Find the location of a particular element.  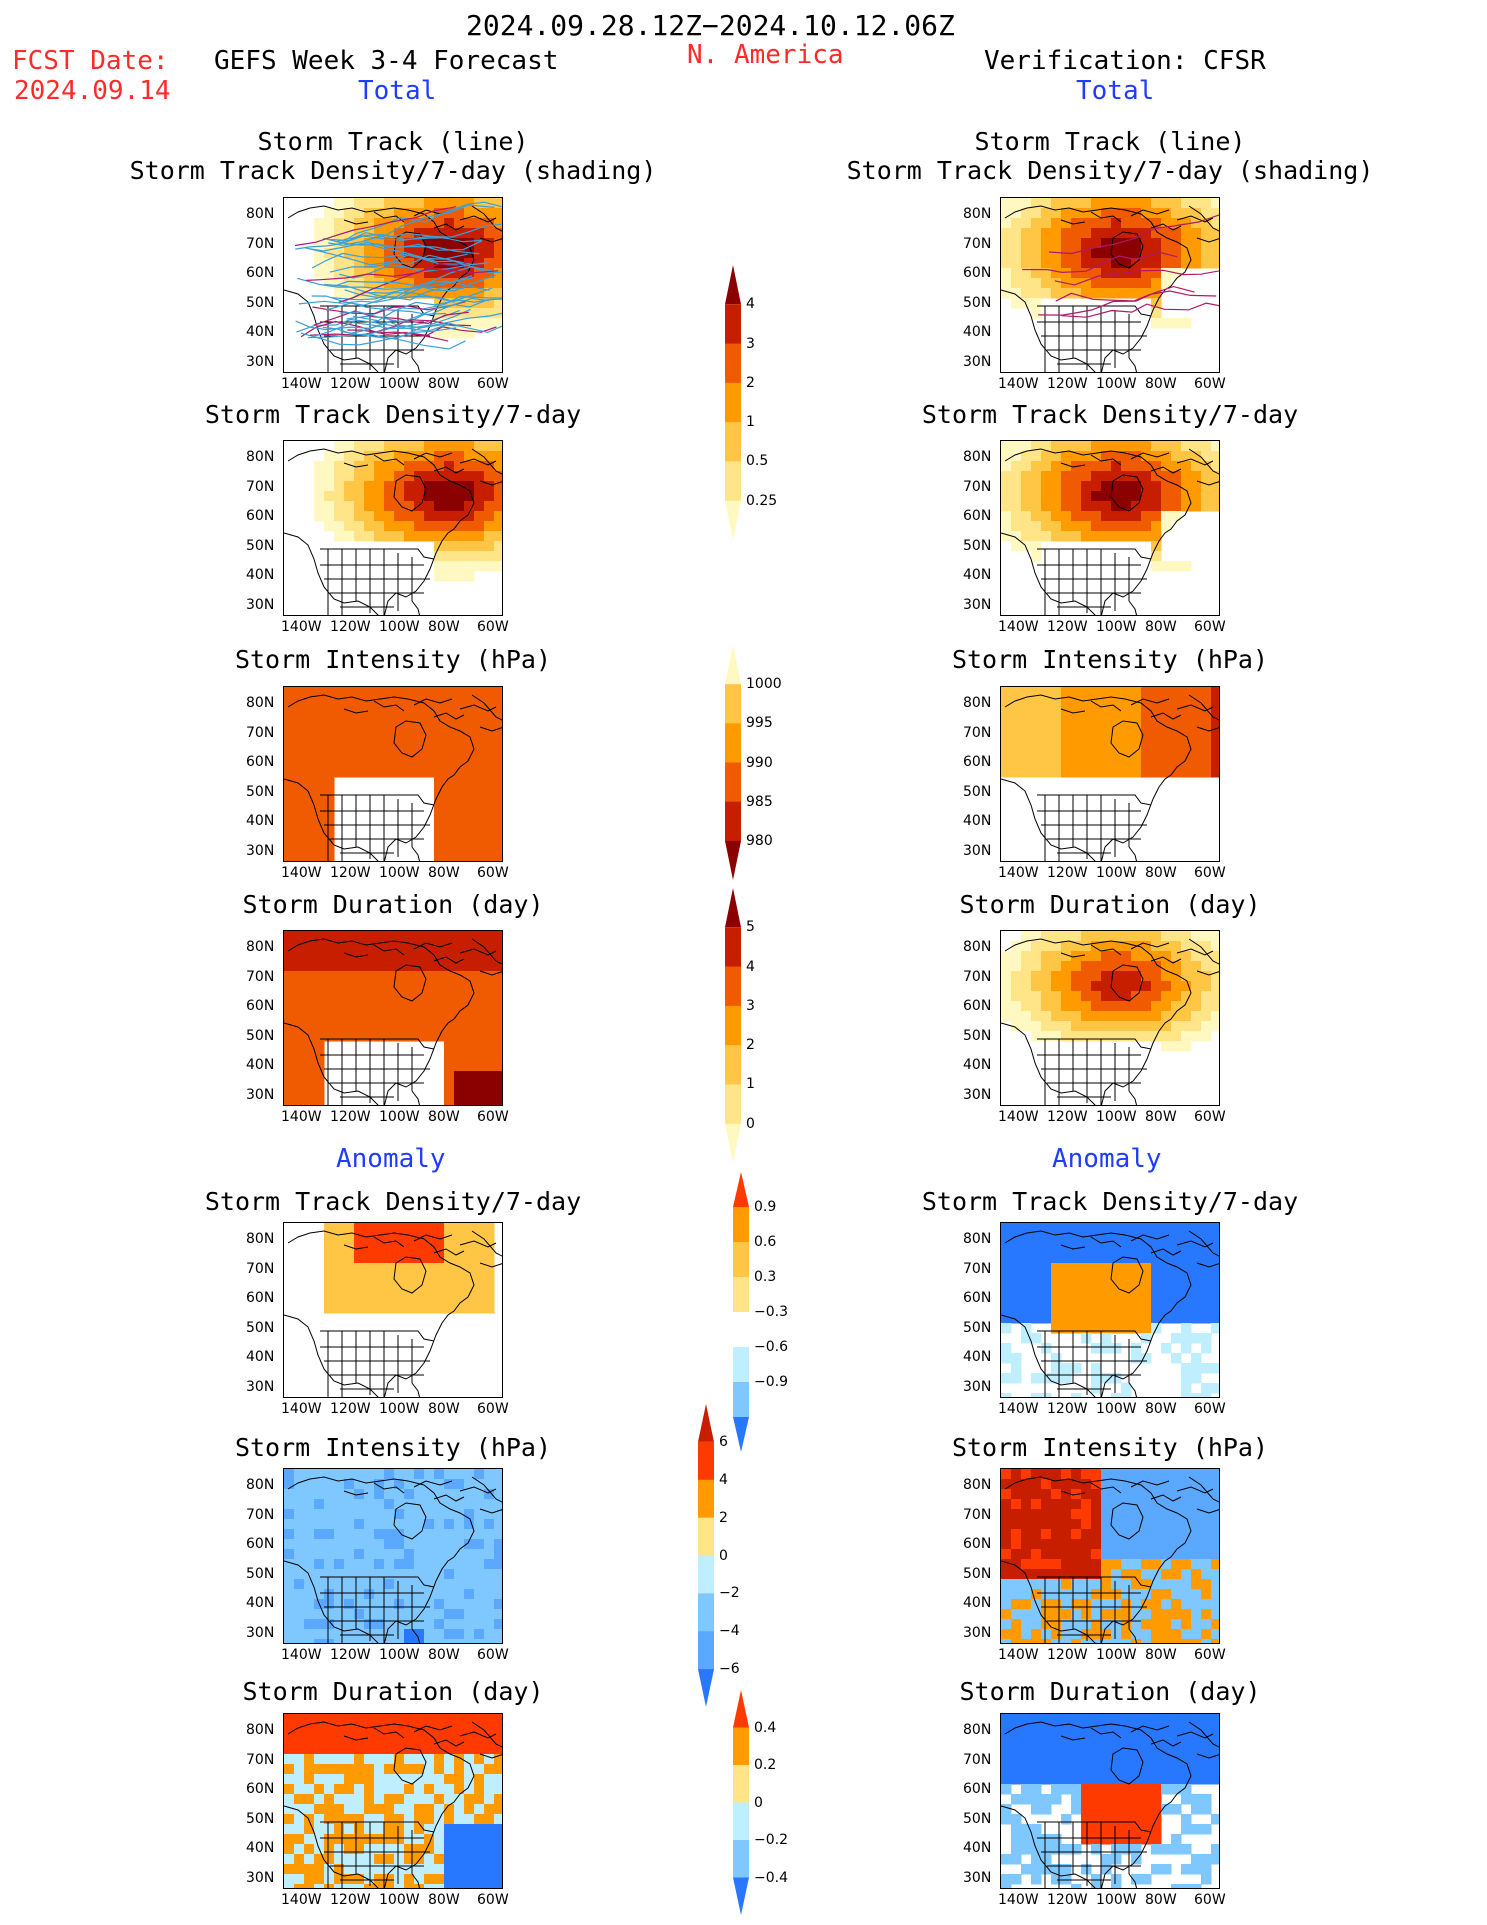

map-panel-verification is located at coordinates (1110, 1310).